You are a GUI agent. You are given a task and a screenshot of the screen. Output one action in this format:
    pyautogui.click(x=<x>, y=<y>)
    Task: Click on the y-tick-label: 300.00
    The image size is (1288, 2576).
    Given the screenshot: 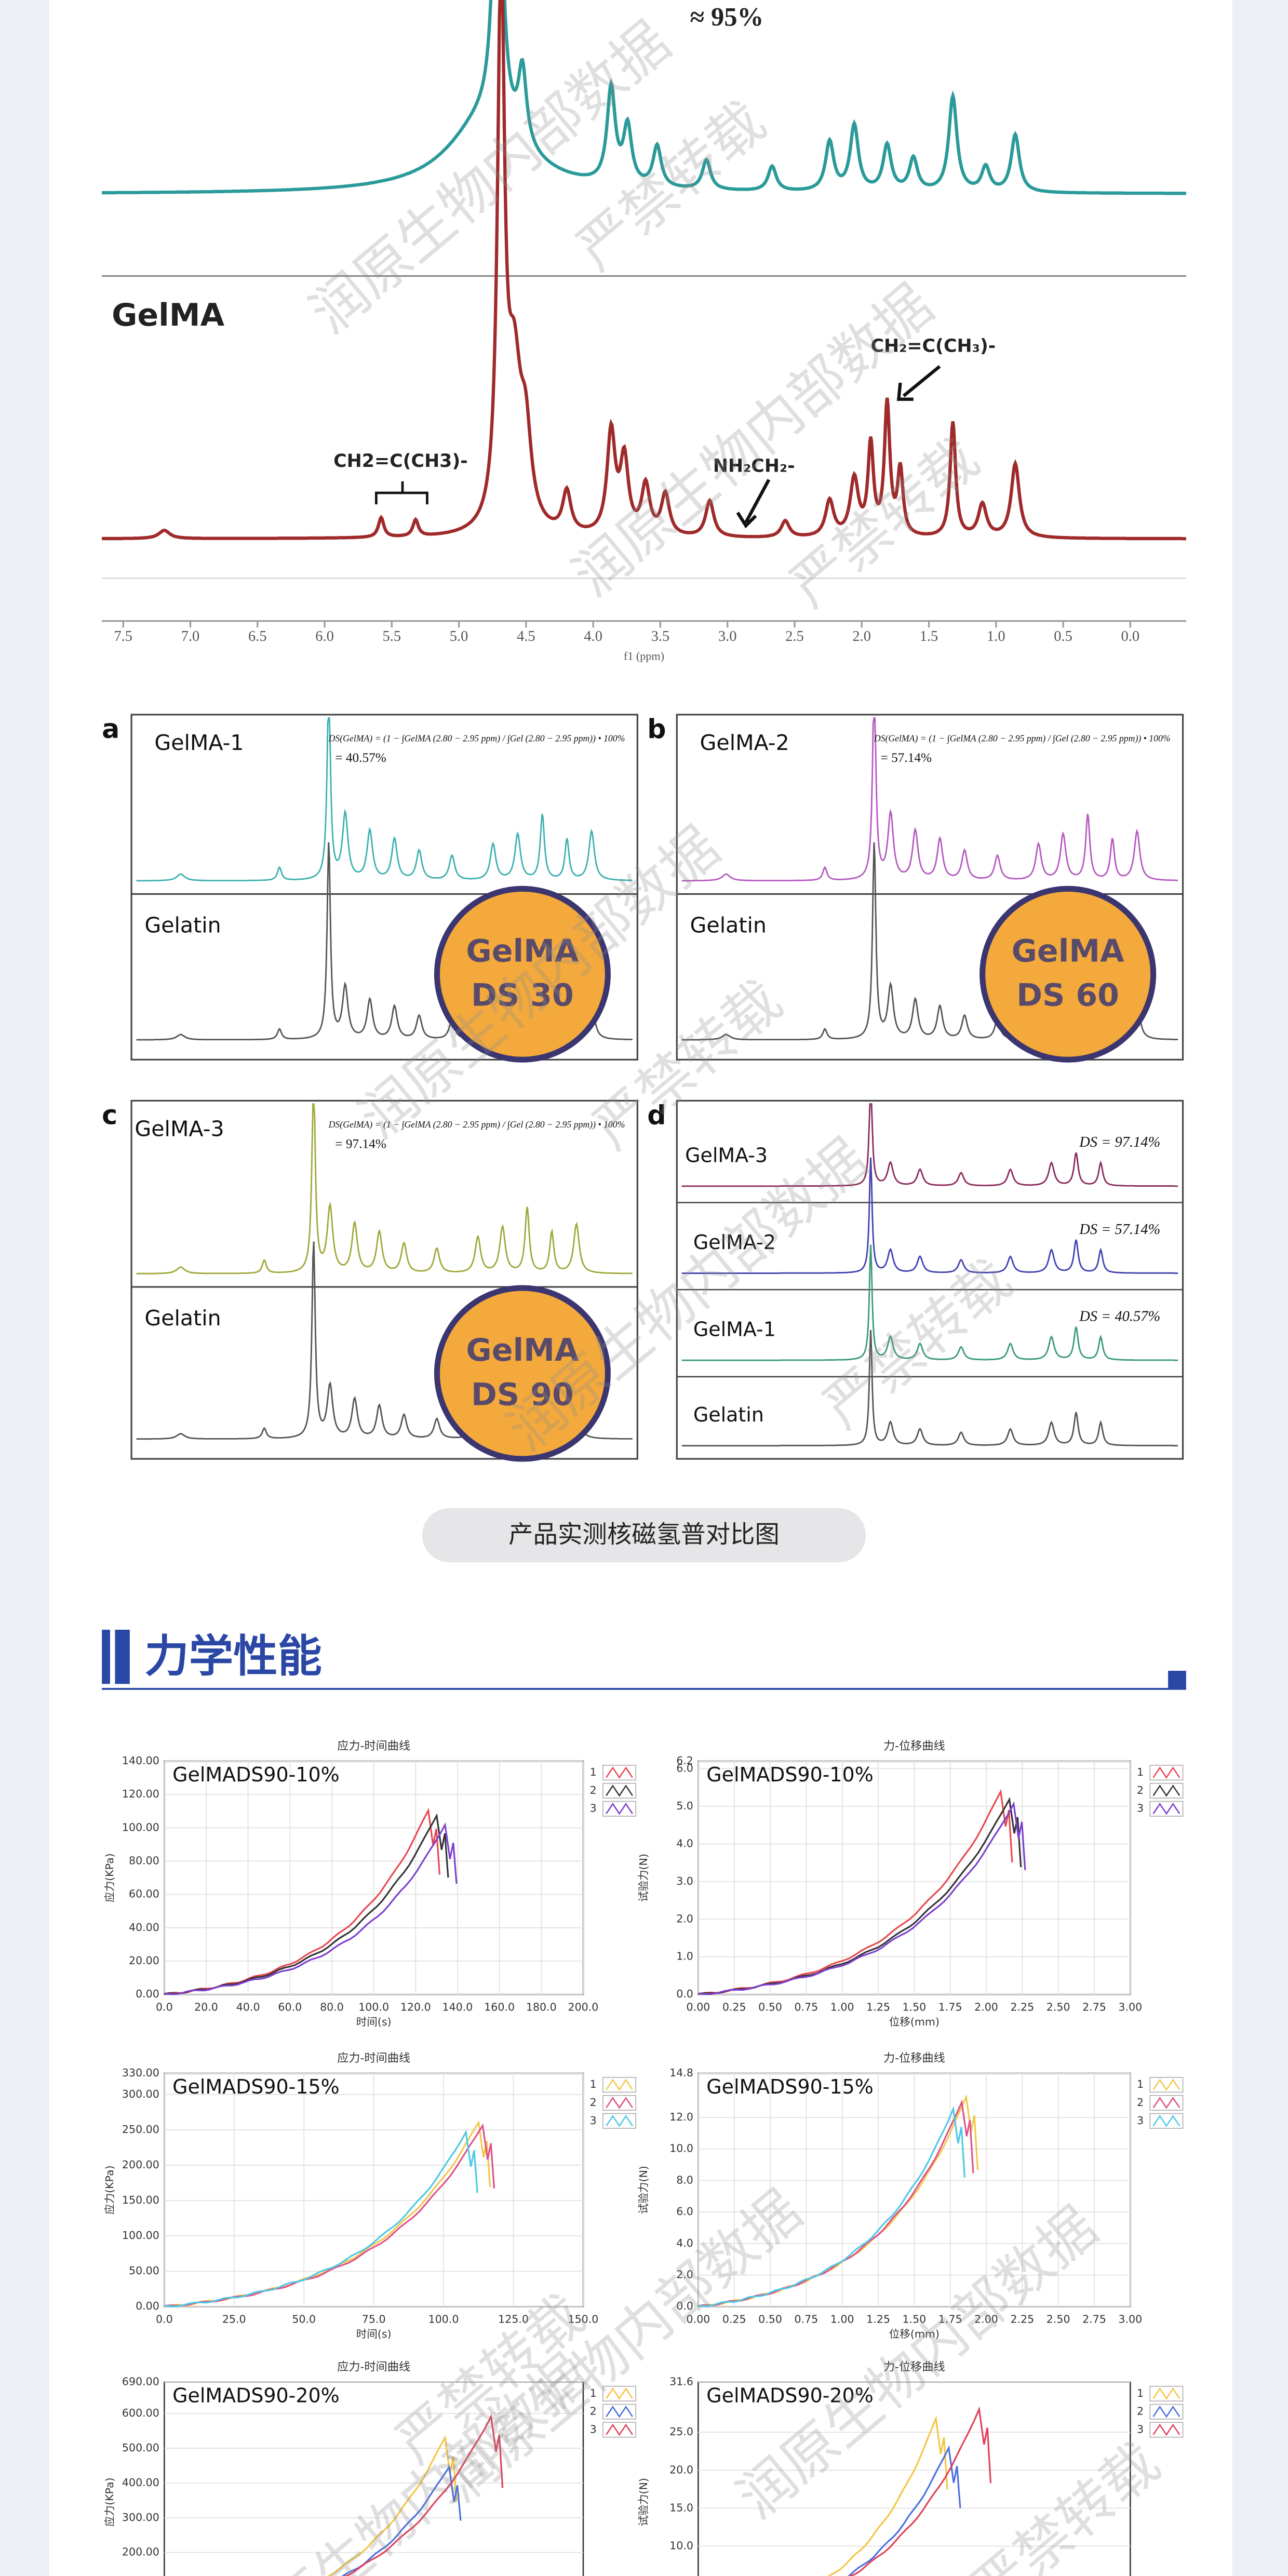 What is the action you would take?
    pyautogui.click(x=140, y=2517)
    